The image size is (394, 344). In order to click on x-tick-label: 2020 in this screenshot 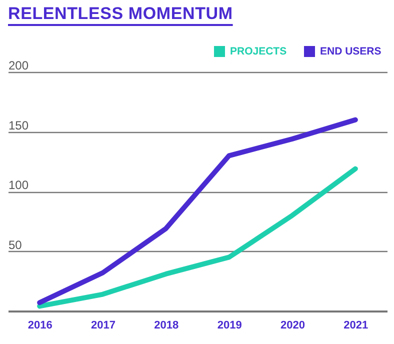, I will do `click(292, 326)`.